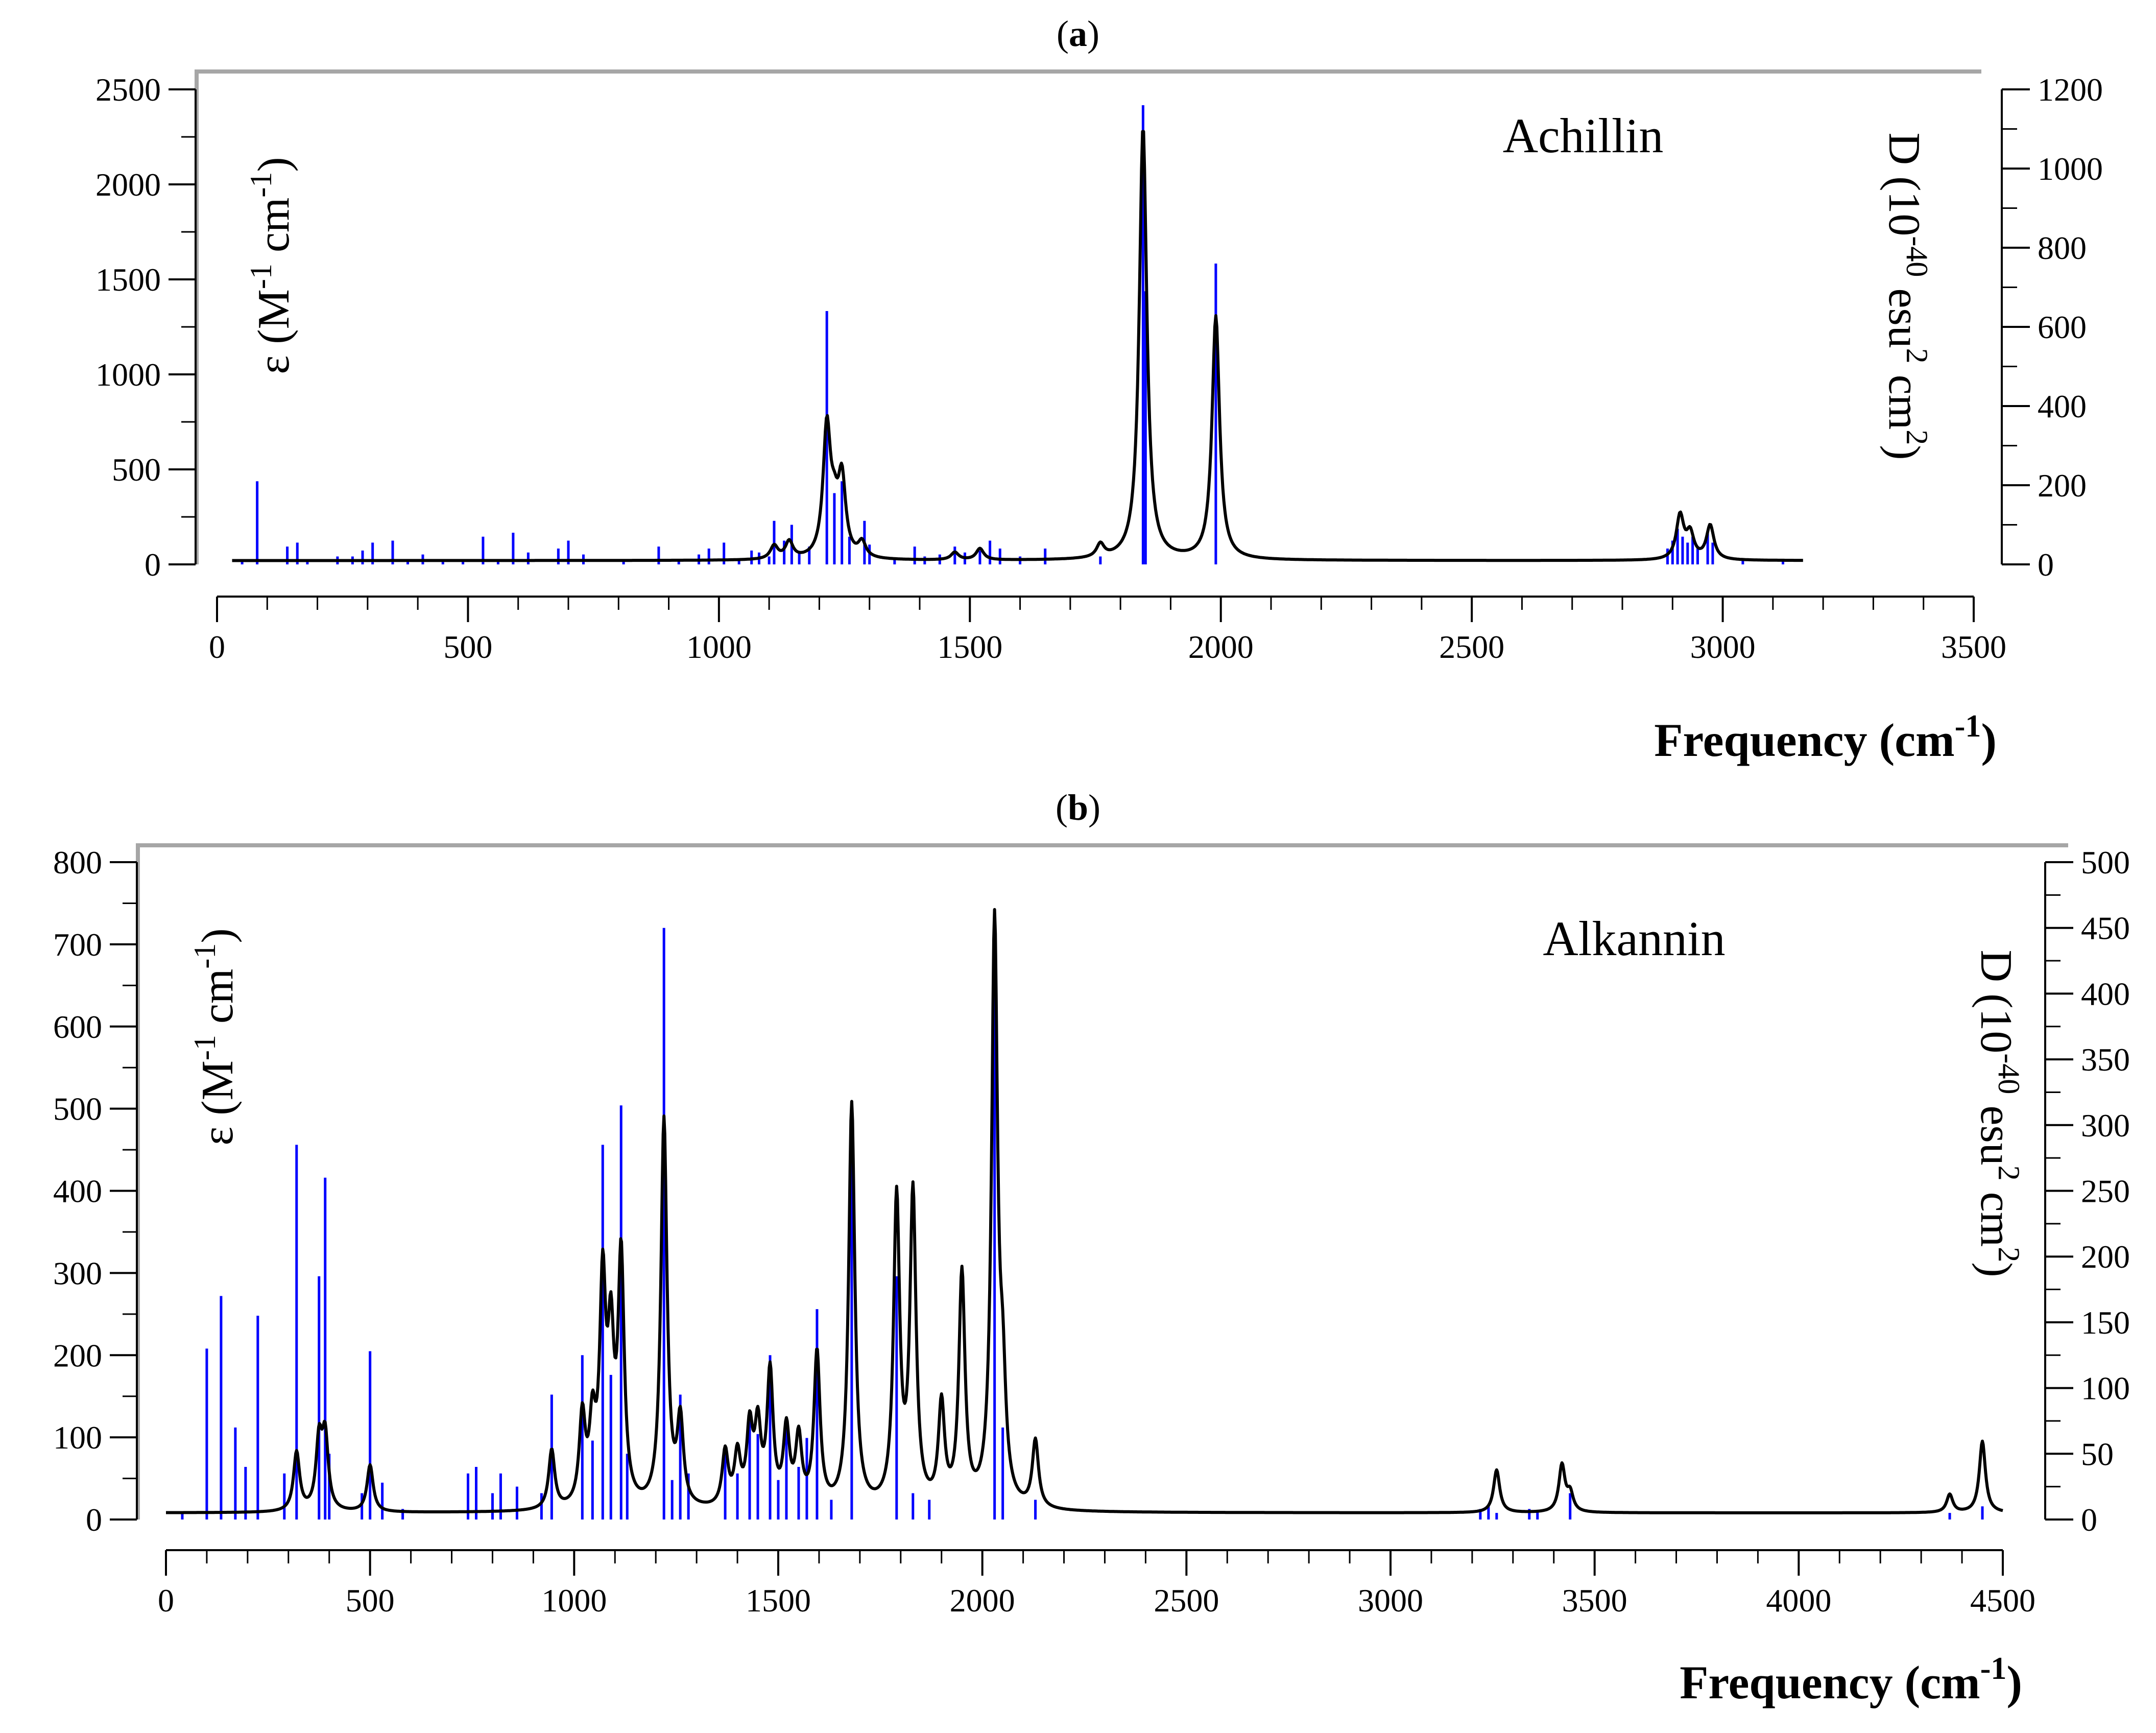 This screenshot has width=2156, height=1733. I want to click on right-tick-label-a: 1000, so click(2070, 169).